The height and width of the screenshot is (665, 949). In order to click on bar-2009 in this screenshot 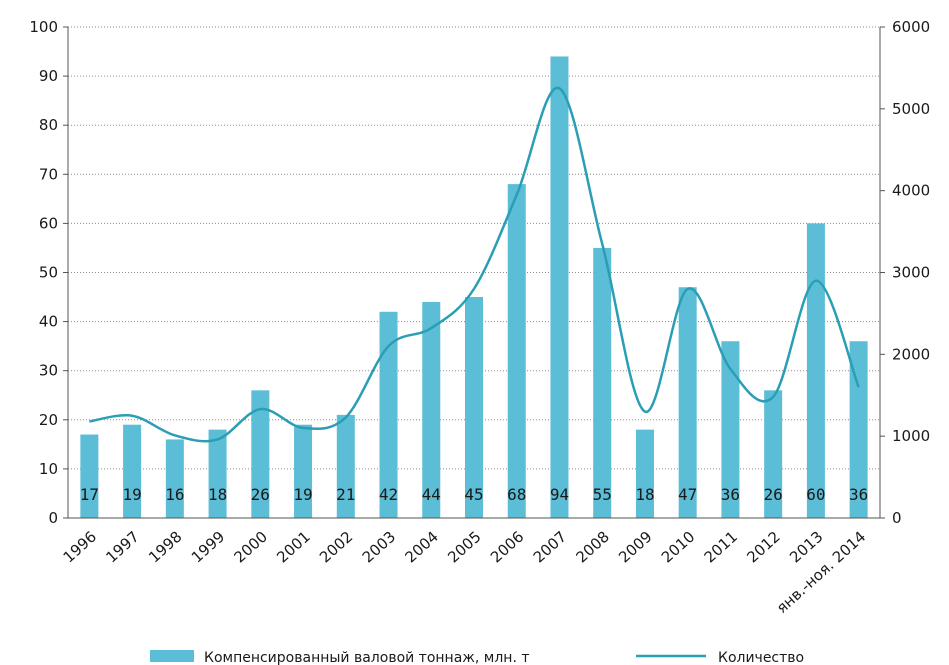, I will do `click(644, 473)`.